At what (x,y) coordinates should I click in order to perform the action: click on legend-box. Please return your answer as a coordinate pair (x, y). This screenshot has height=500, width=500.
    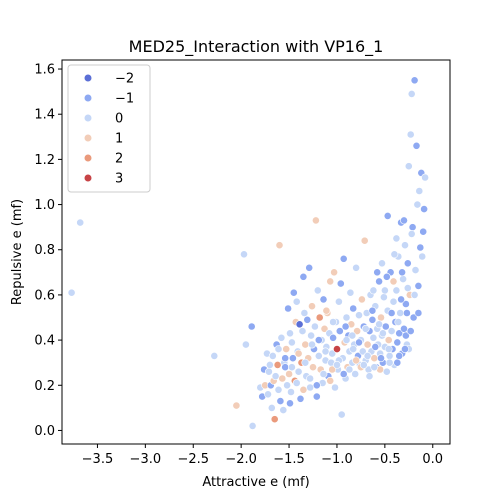
    Looking at the image, I should click on (109, 128).